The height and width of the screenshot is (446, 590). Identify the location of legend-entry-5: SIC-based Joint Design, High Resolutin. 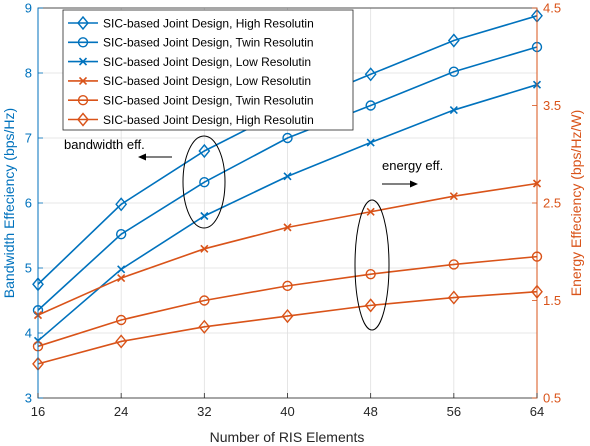
(191, 119).